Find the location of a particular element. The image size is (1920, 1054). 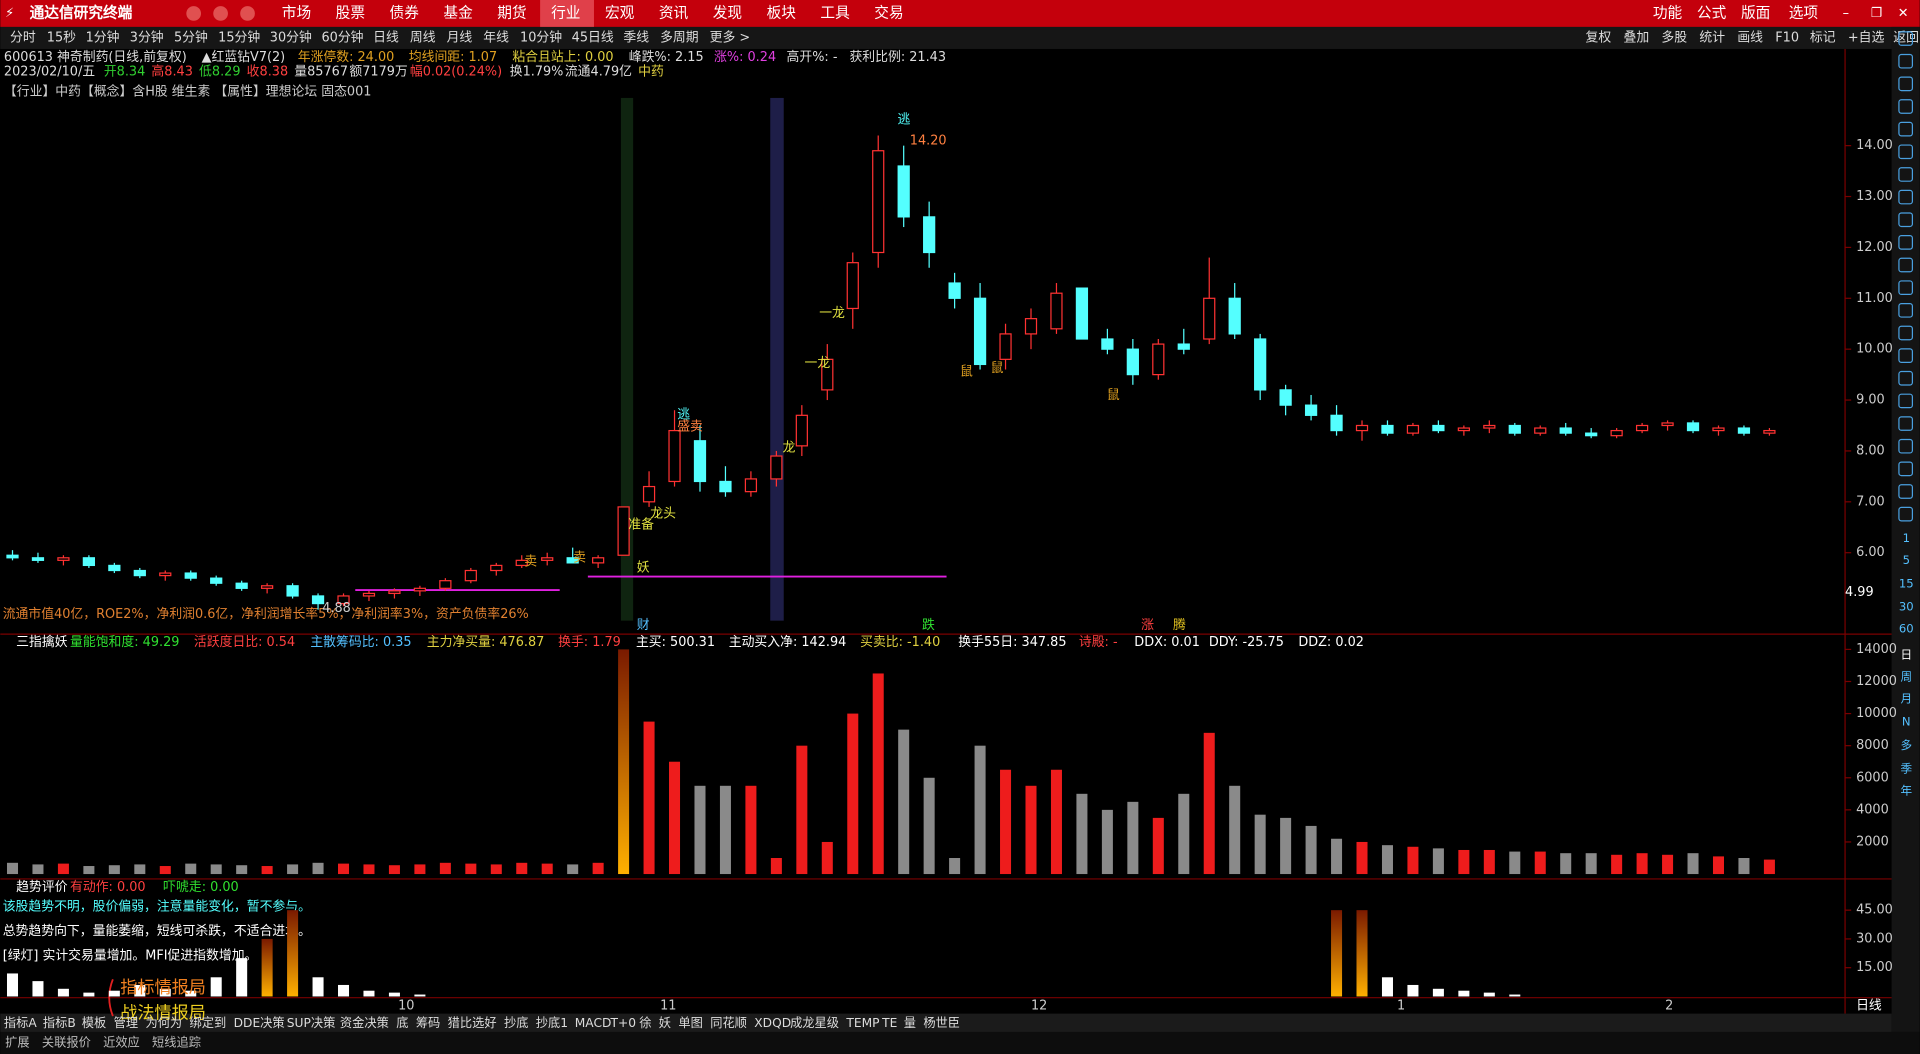

indicator-tab: 单图 is located at coordinates (690, 1023).